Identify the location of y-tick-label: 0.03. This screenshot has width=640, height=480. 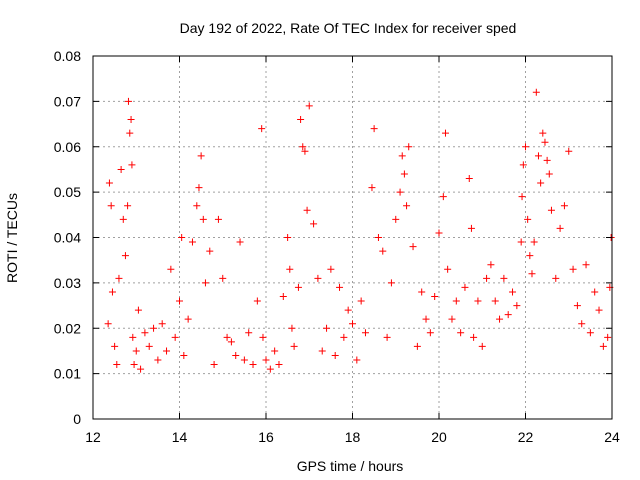
(67, 283).